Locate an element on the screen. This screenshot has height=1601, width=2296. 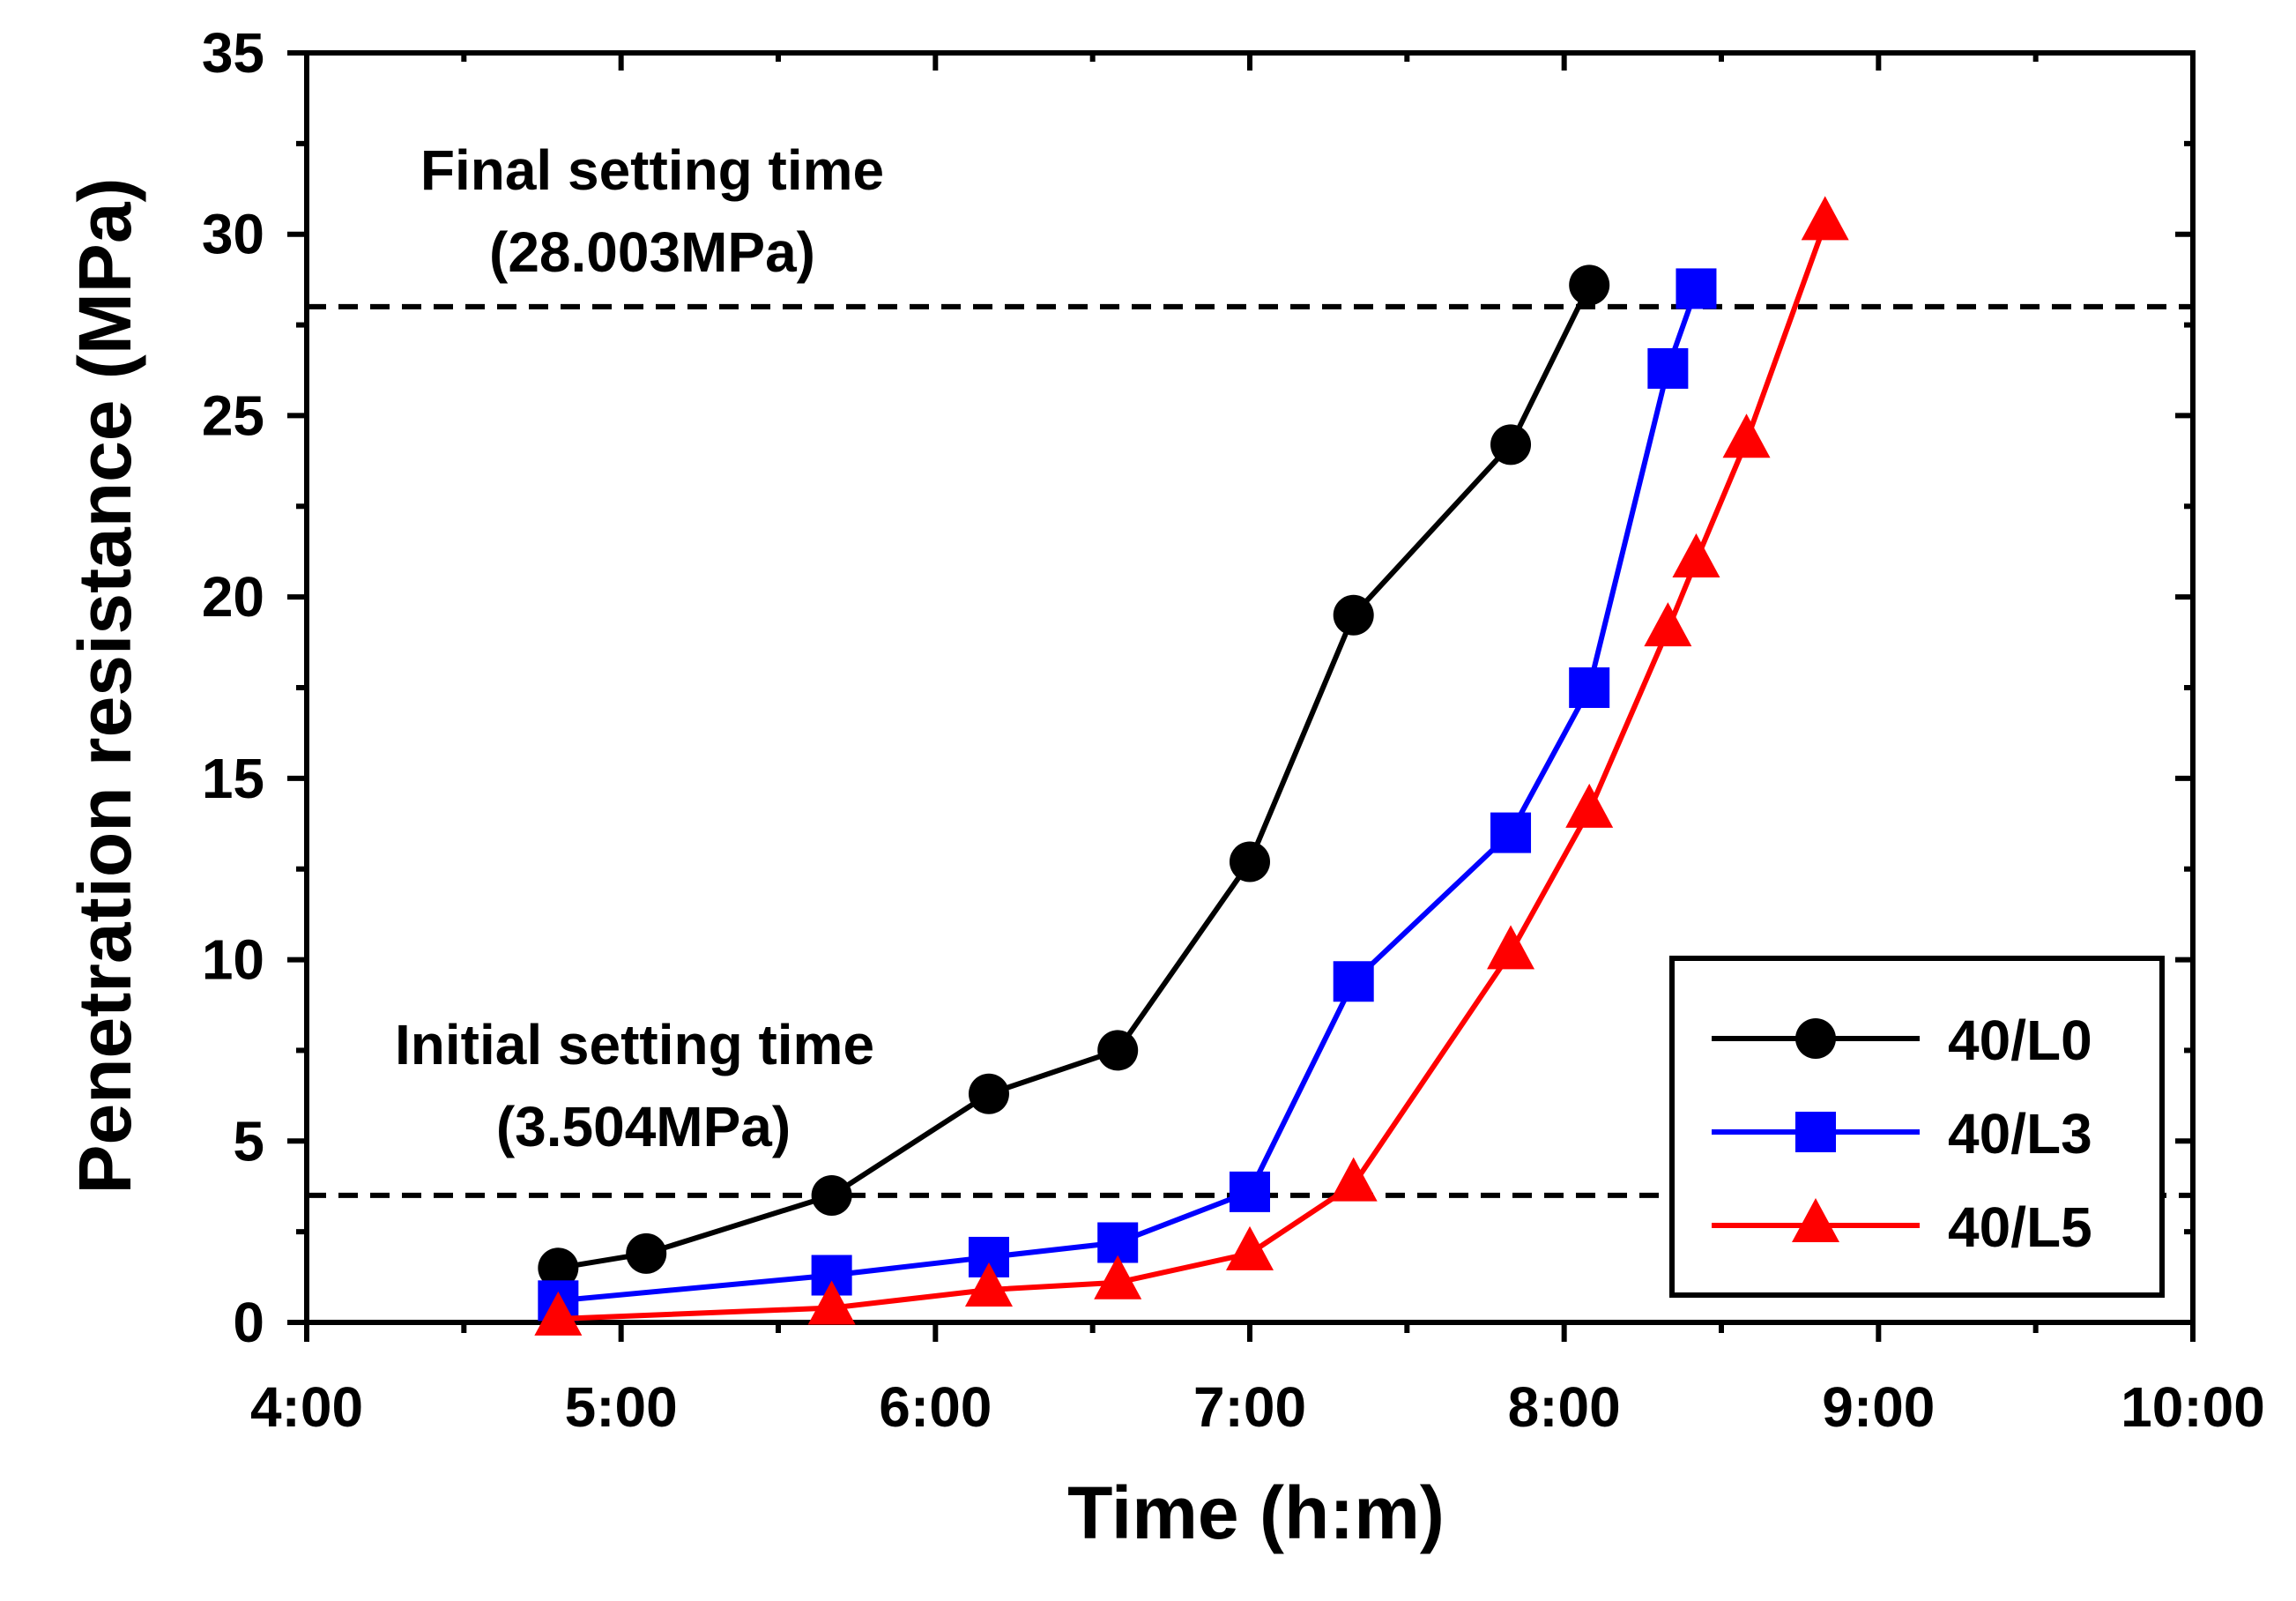
final-setting-value: (28.003MPa) is located at coordinates (652, 252).